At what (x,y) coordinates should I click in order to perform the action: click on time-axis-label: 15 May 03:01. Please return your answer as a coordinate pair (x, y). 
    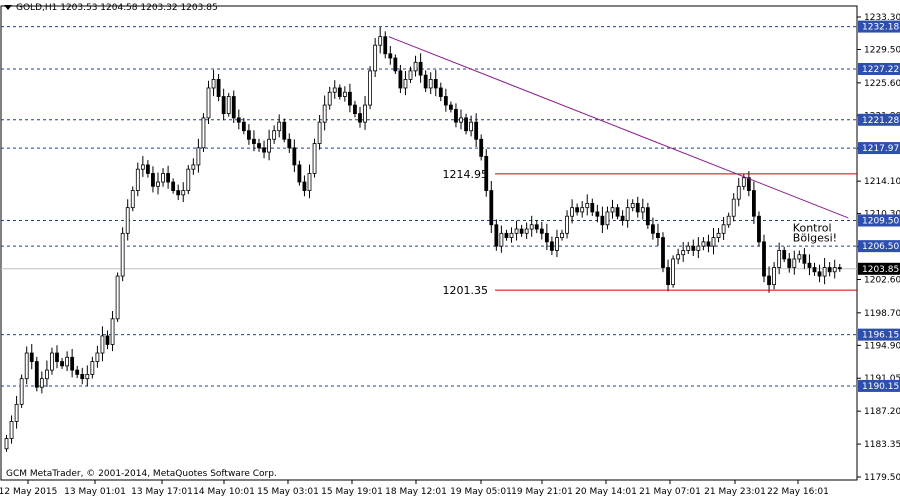
    Looking at the image, I should click on (288, 492).